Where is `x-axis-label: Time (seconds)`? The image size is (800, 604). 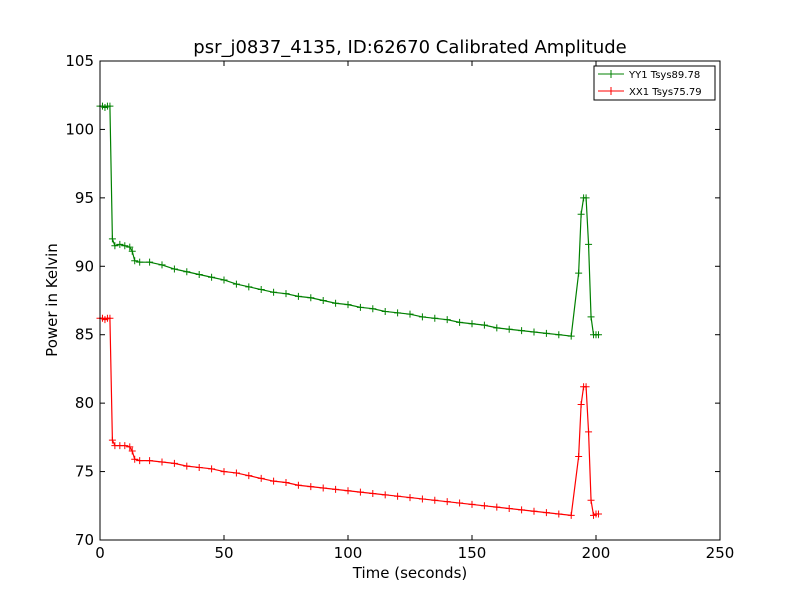
x-axis-label: Time (seconds) is located at coordinates (410, 573).